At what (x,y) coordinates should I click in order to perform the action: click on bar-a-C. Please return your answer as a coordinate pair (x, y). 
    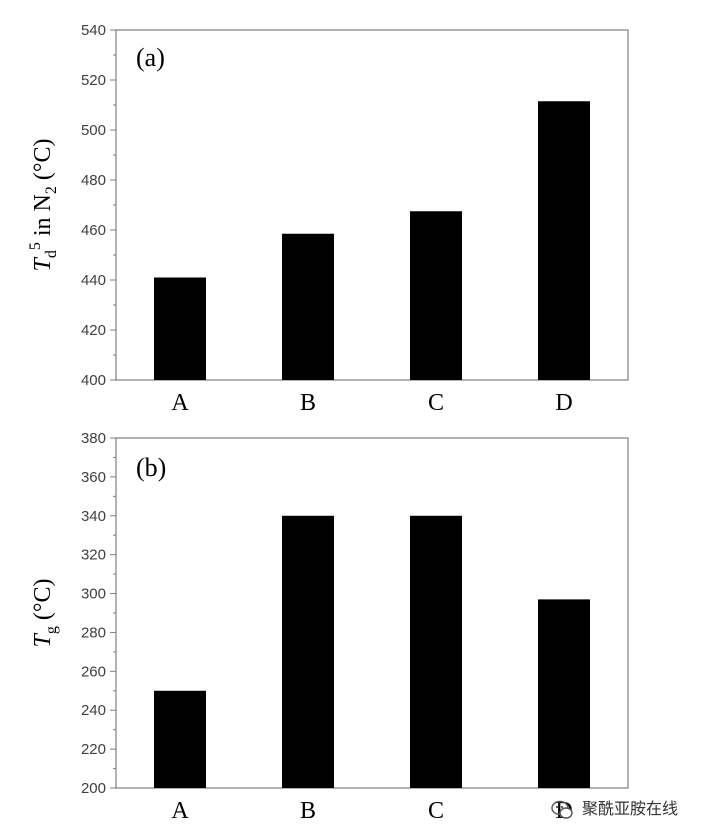
    Looking at the image, I should click on (436, 295).